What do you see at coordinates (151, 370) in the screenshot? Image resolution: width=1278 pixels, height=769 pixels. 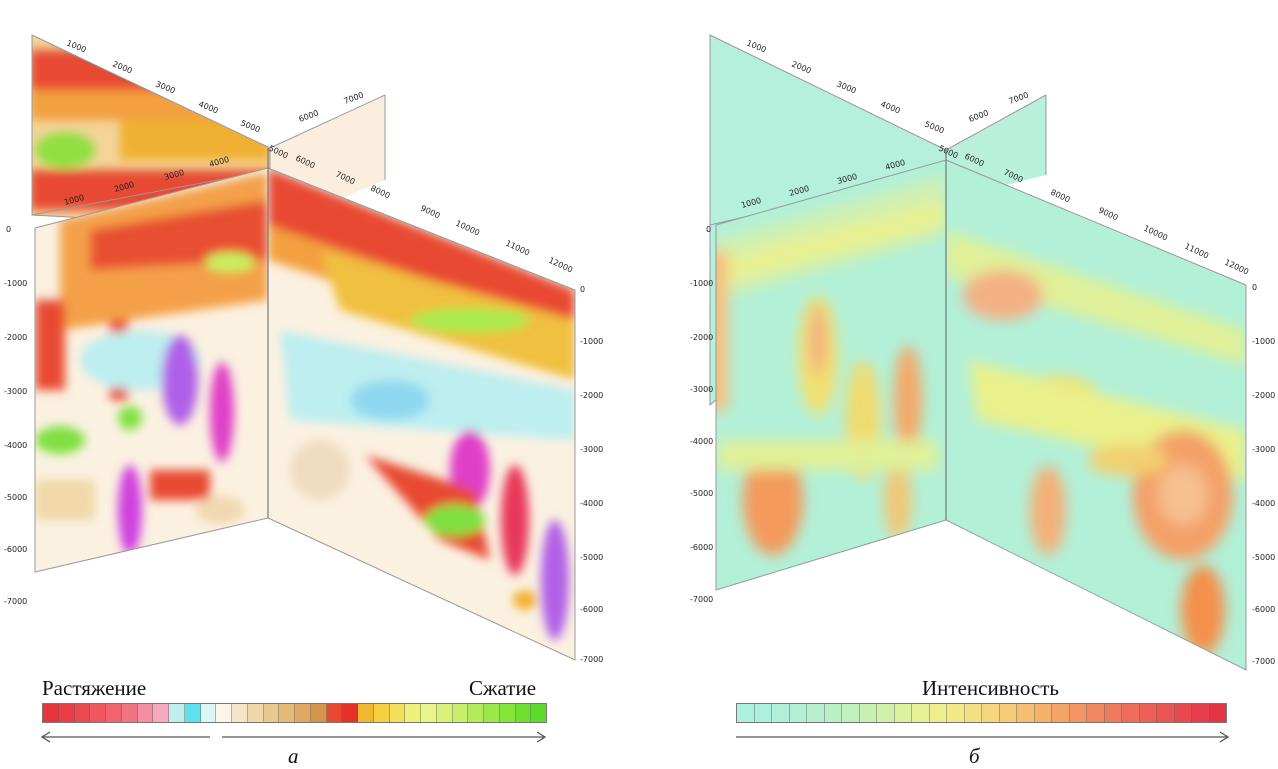 I see `left-section-a` at bounding box center [151, 370].